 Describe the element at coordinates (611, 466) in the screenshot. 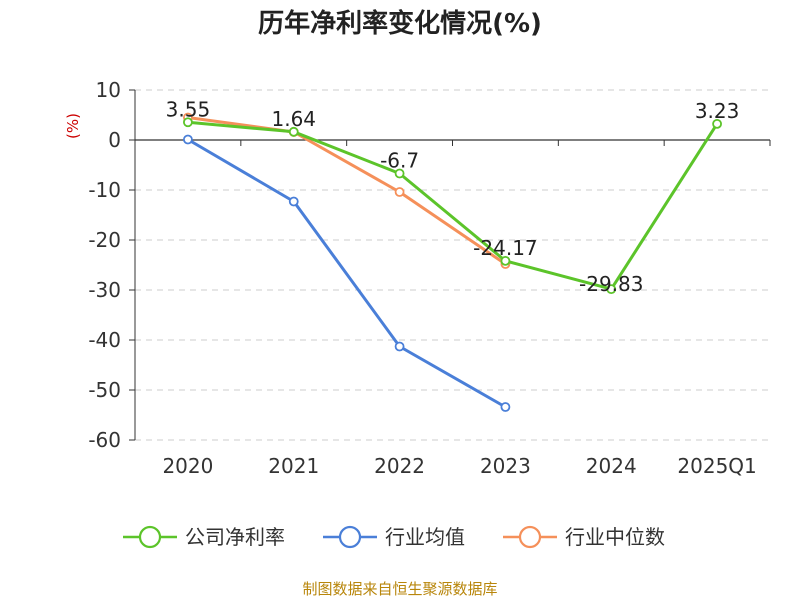

I see `x-tick-label: 2024` at that location.